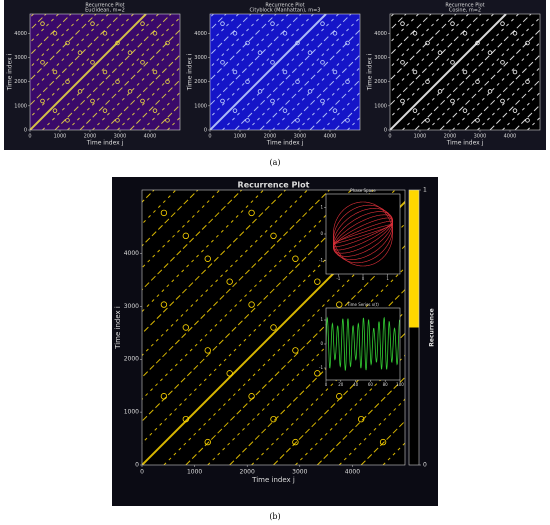  I want to click on y-tick-label: 3000, so click(20, 58).